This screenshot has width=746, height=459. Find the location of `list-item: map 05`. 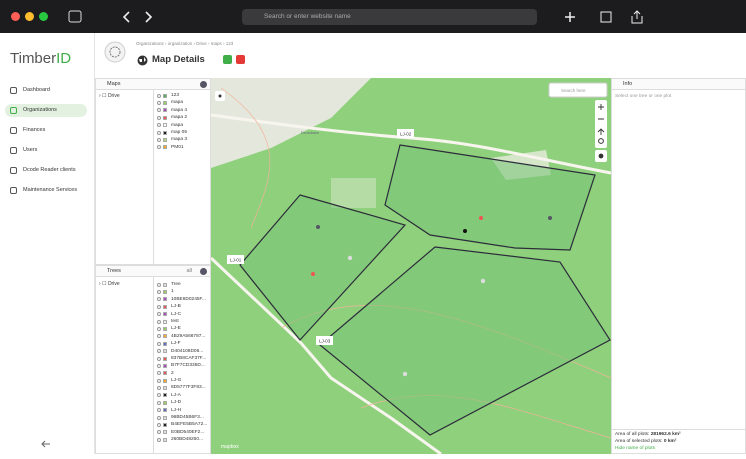

list-item: map 05 is located at coordinates (182, 132).